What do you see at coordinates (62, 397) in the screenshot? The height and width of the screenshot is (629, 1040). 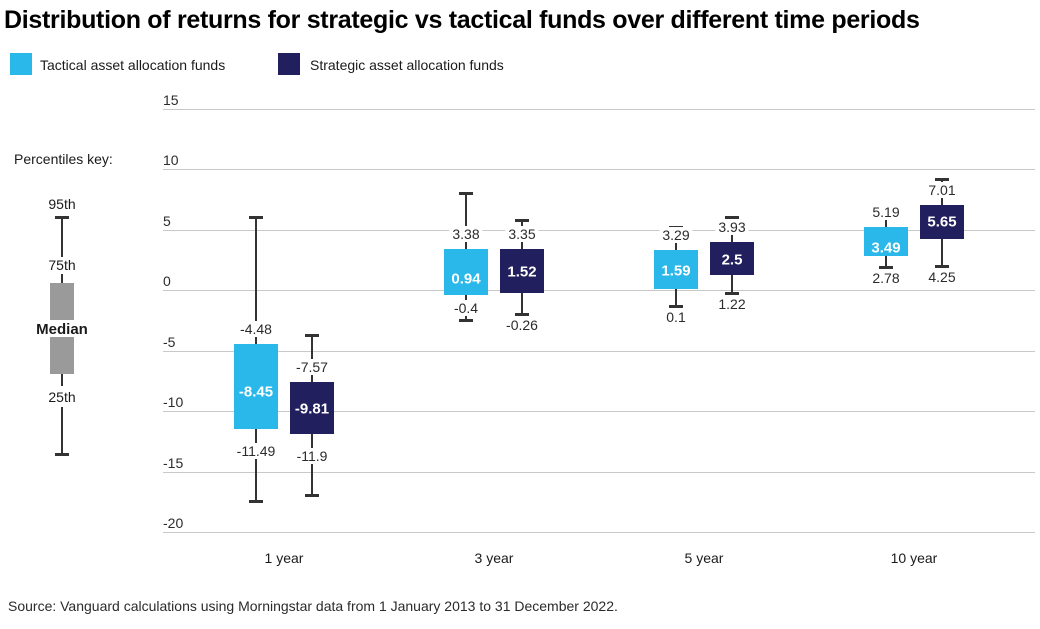 I see `key-label-25th: 25th` at bounding box center [62, 397].